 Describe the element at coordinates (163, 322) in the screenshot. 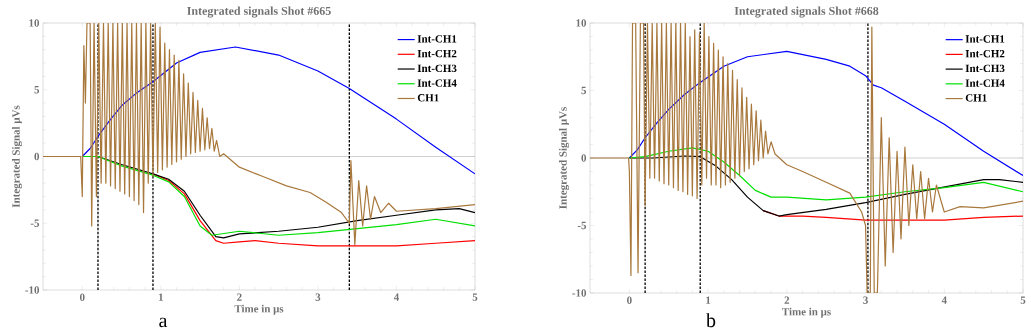

I see `text: a` at that location.